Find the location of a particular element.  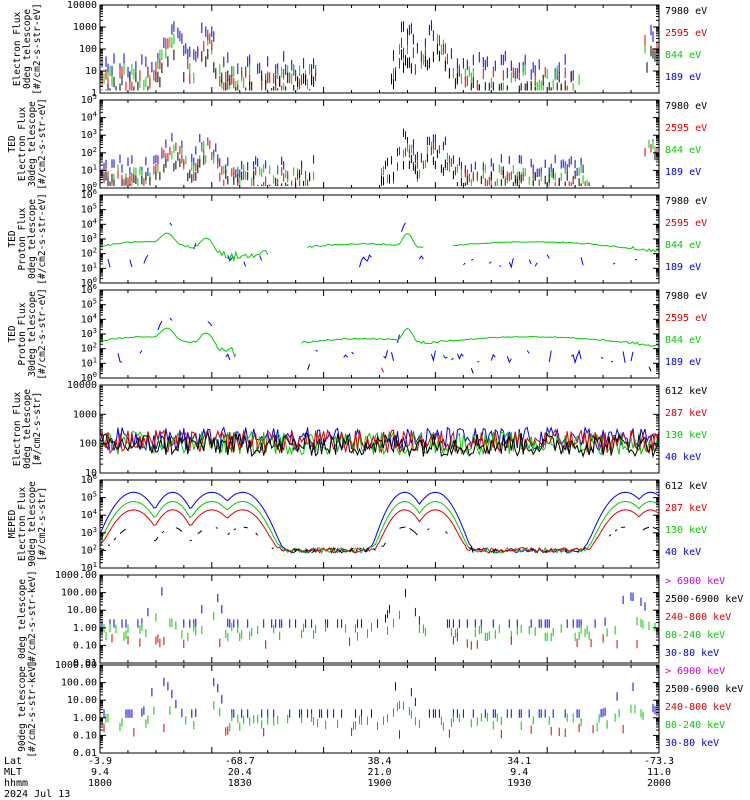

hhmm-tick-label: 1800 is located at coordinates (100, 783).